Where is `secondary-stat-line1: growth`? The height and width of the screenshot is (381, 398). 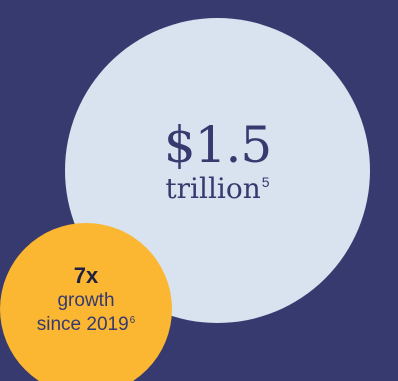
secondary-stat-line1: growth is located at coordinates (86, 300).